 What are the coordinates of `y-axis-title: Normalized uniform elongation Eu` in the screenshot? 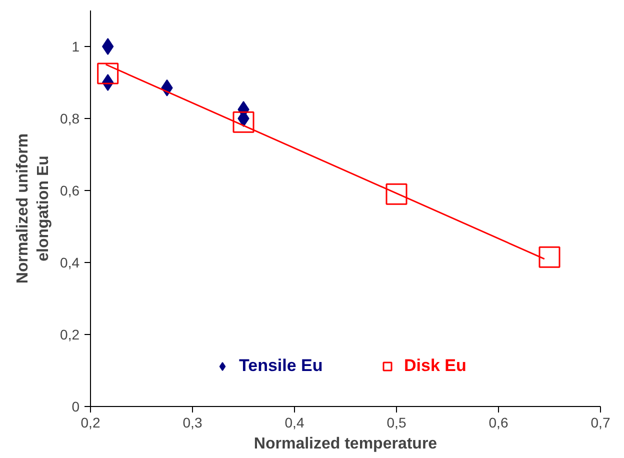 It's located at (33, 208).